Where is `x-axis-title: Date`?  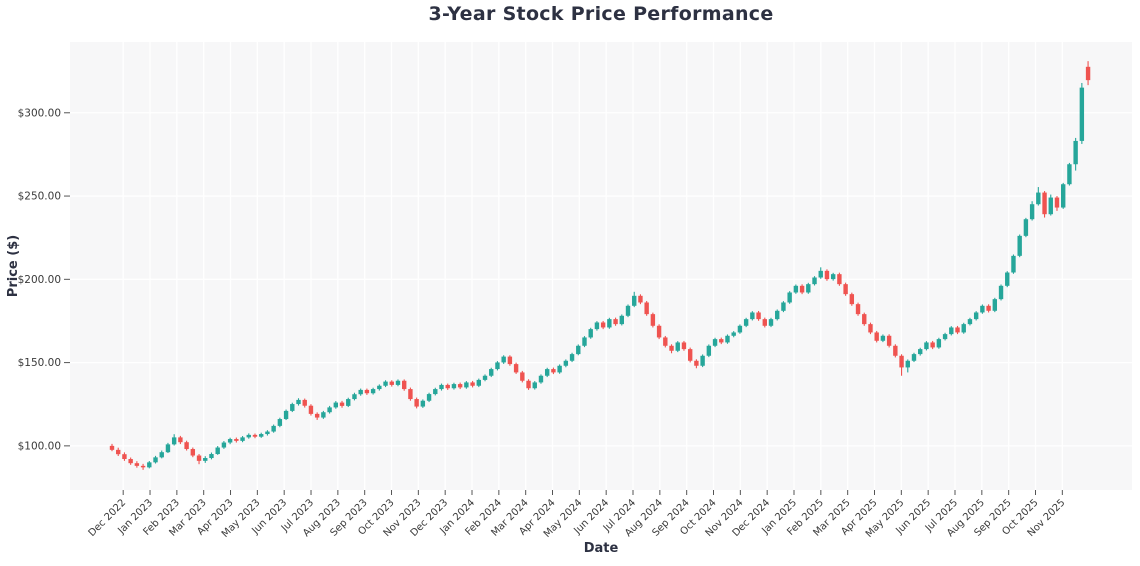 x-axis-title: Date is located at coordinates (601, 548).